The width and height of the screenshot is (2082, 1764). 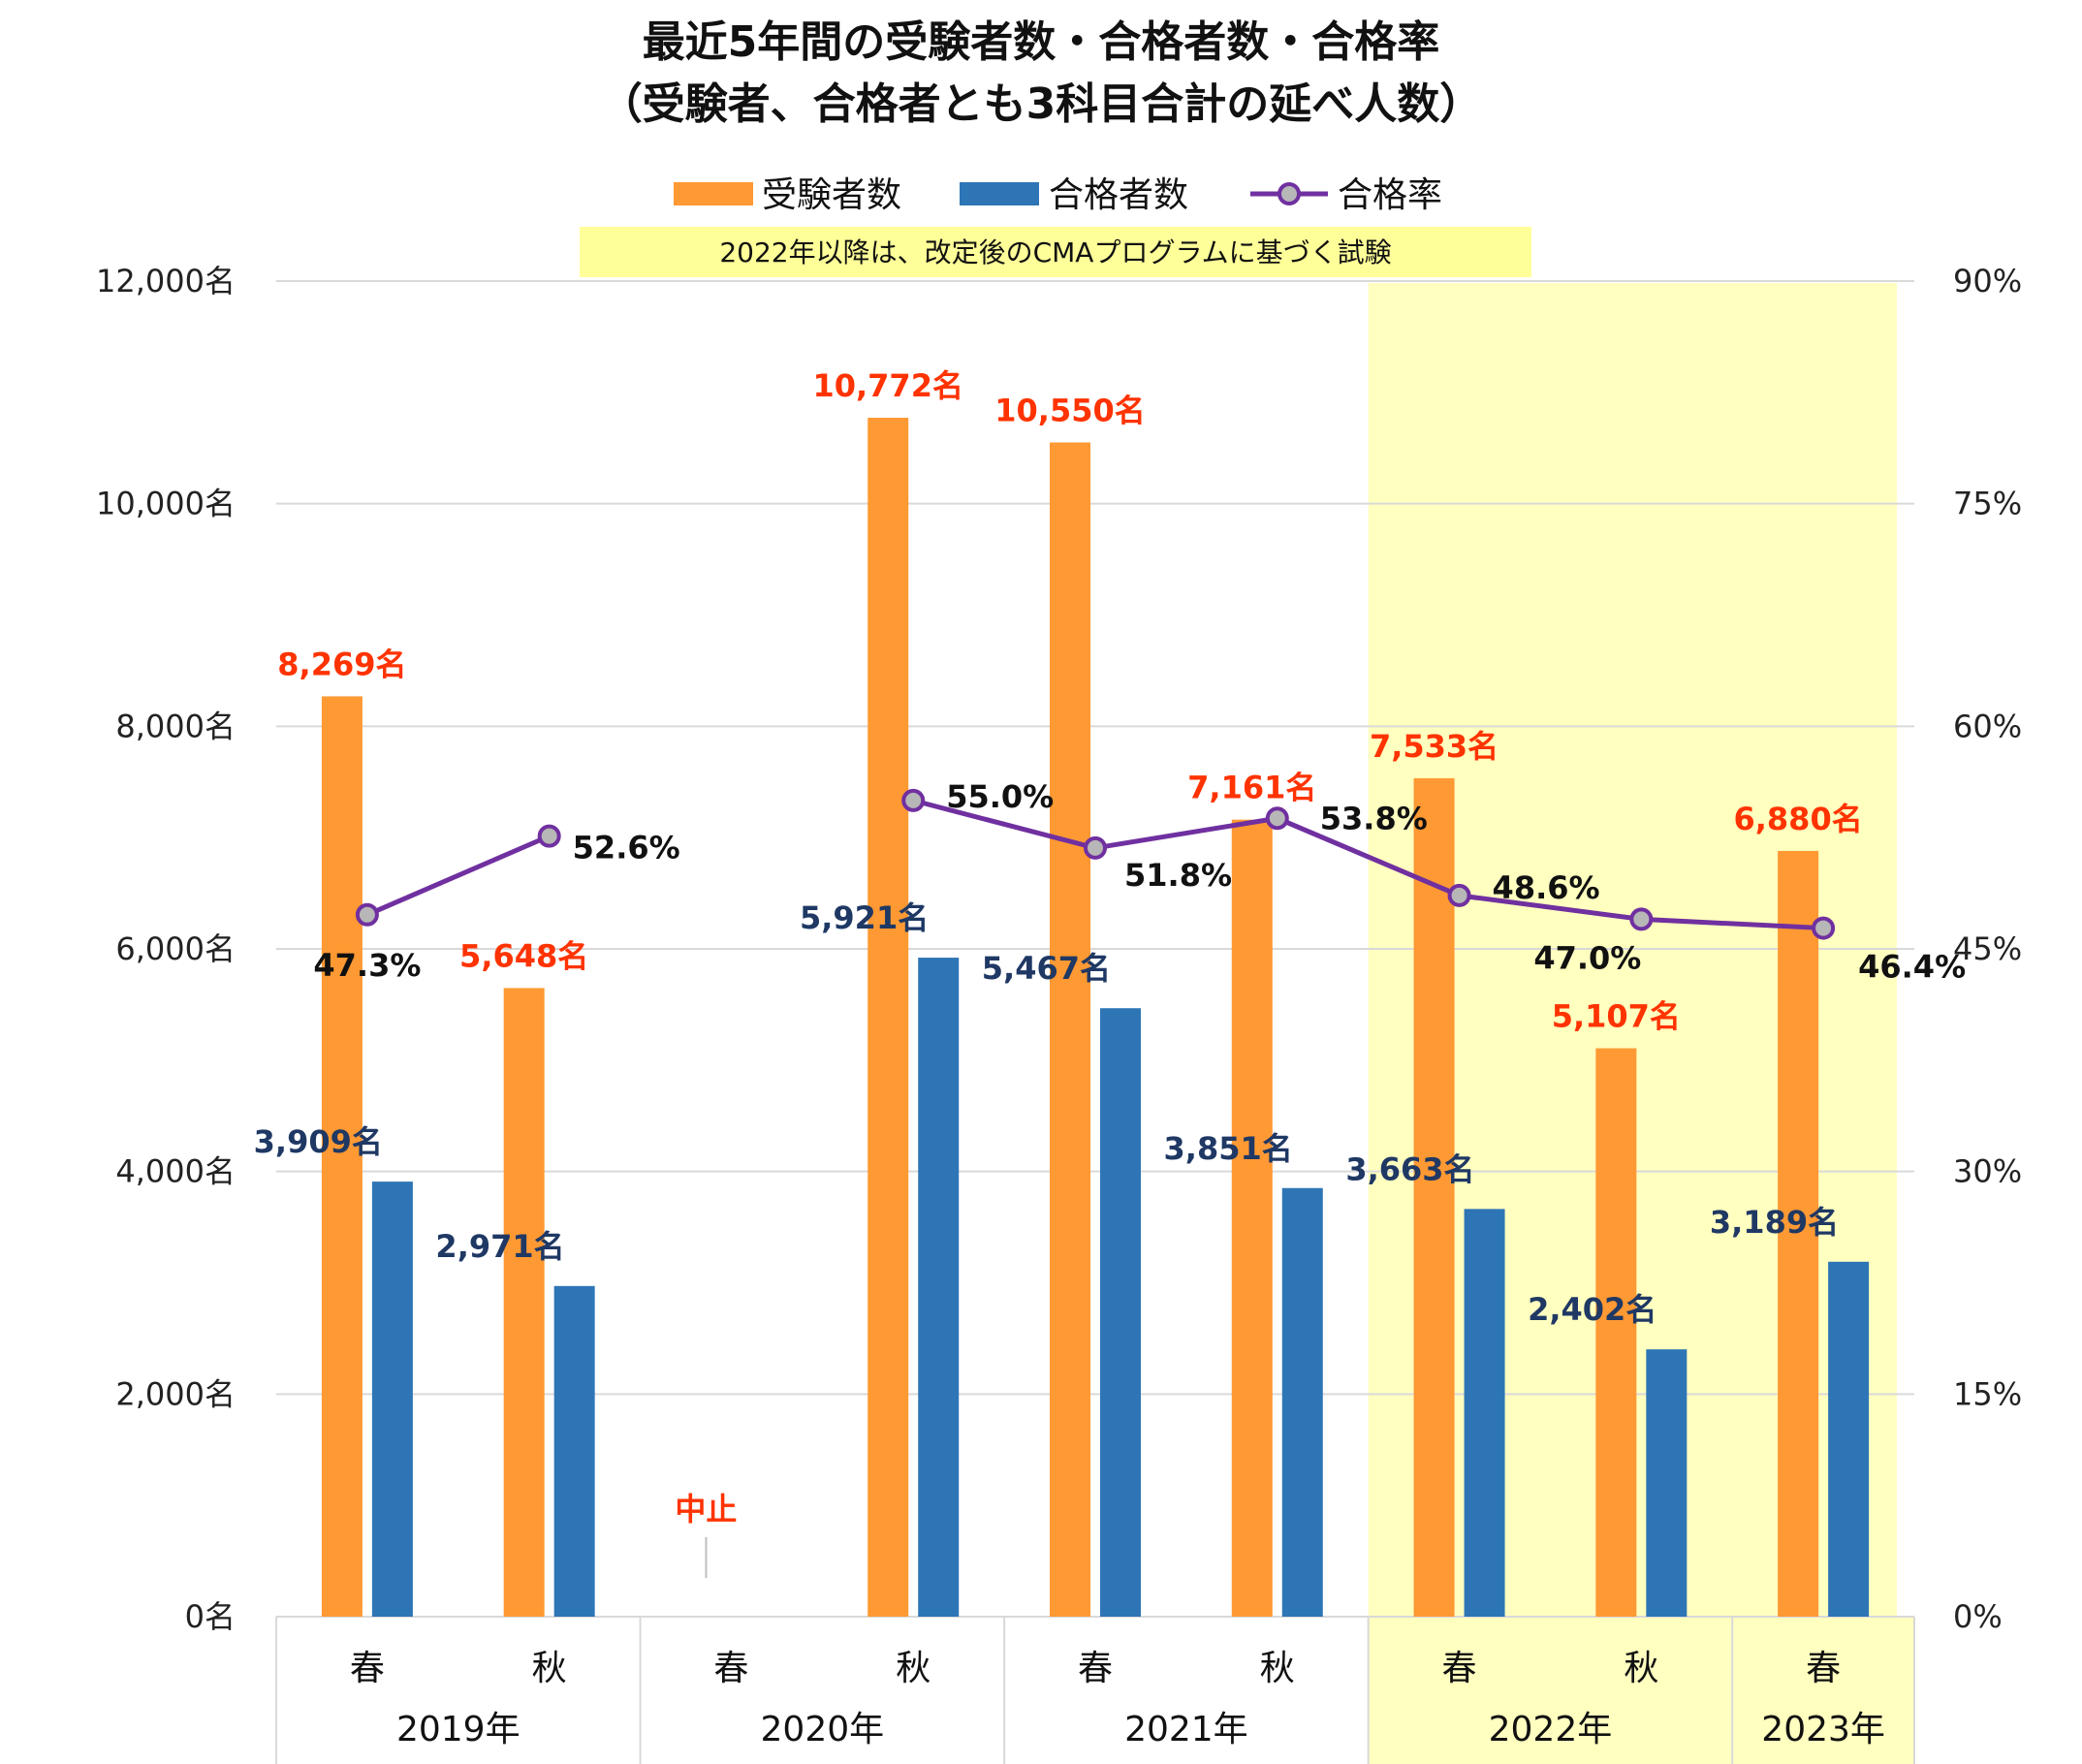 I want to click on data-label-applicants: 10,772名, so click(x=887, y=386).